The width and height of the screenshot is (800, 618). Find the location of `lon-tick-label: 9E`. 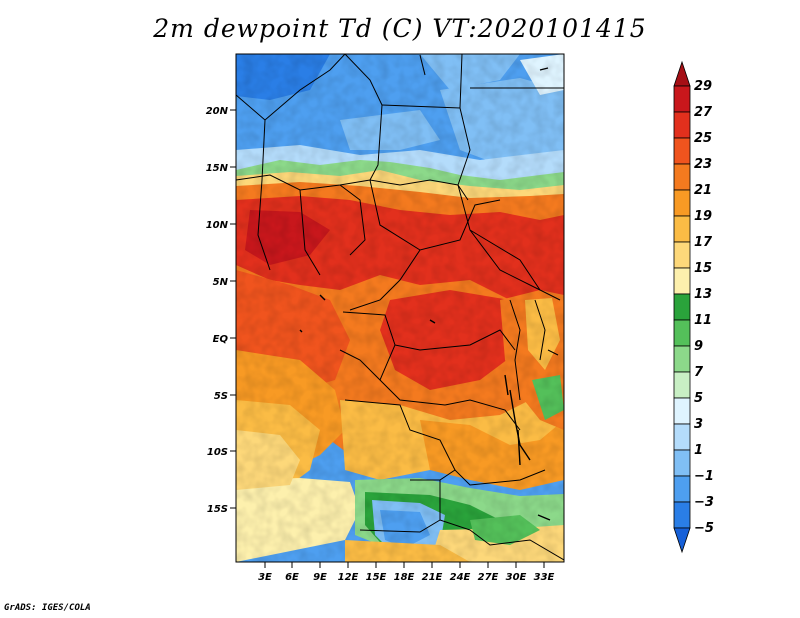

lon-tick-label: 9E is located at coordinates (320, 577).